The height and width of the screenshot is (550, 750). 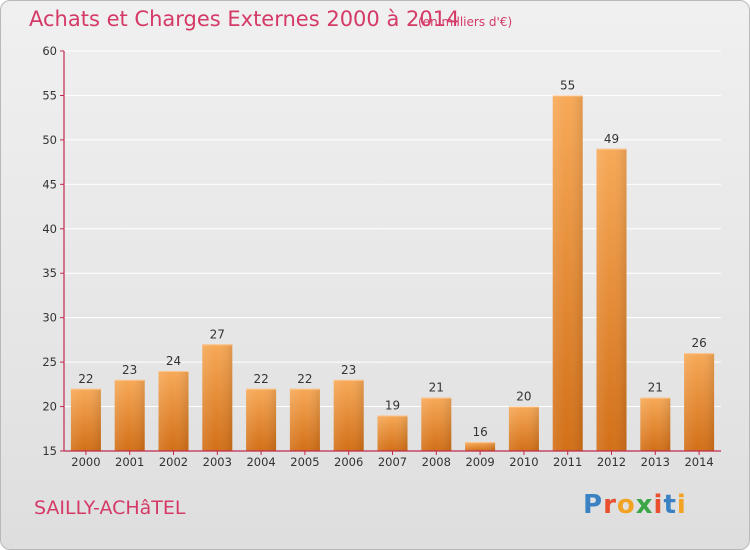 What do you see at coordinates (49, 229) in the screenshot?
I see `y-tick-label: 40` at bounding box center [49, 229].